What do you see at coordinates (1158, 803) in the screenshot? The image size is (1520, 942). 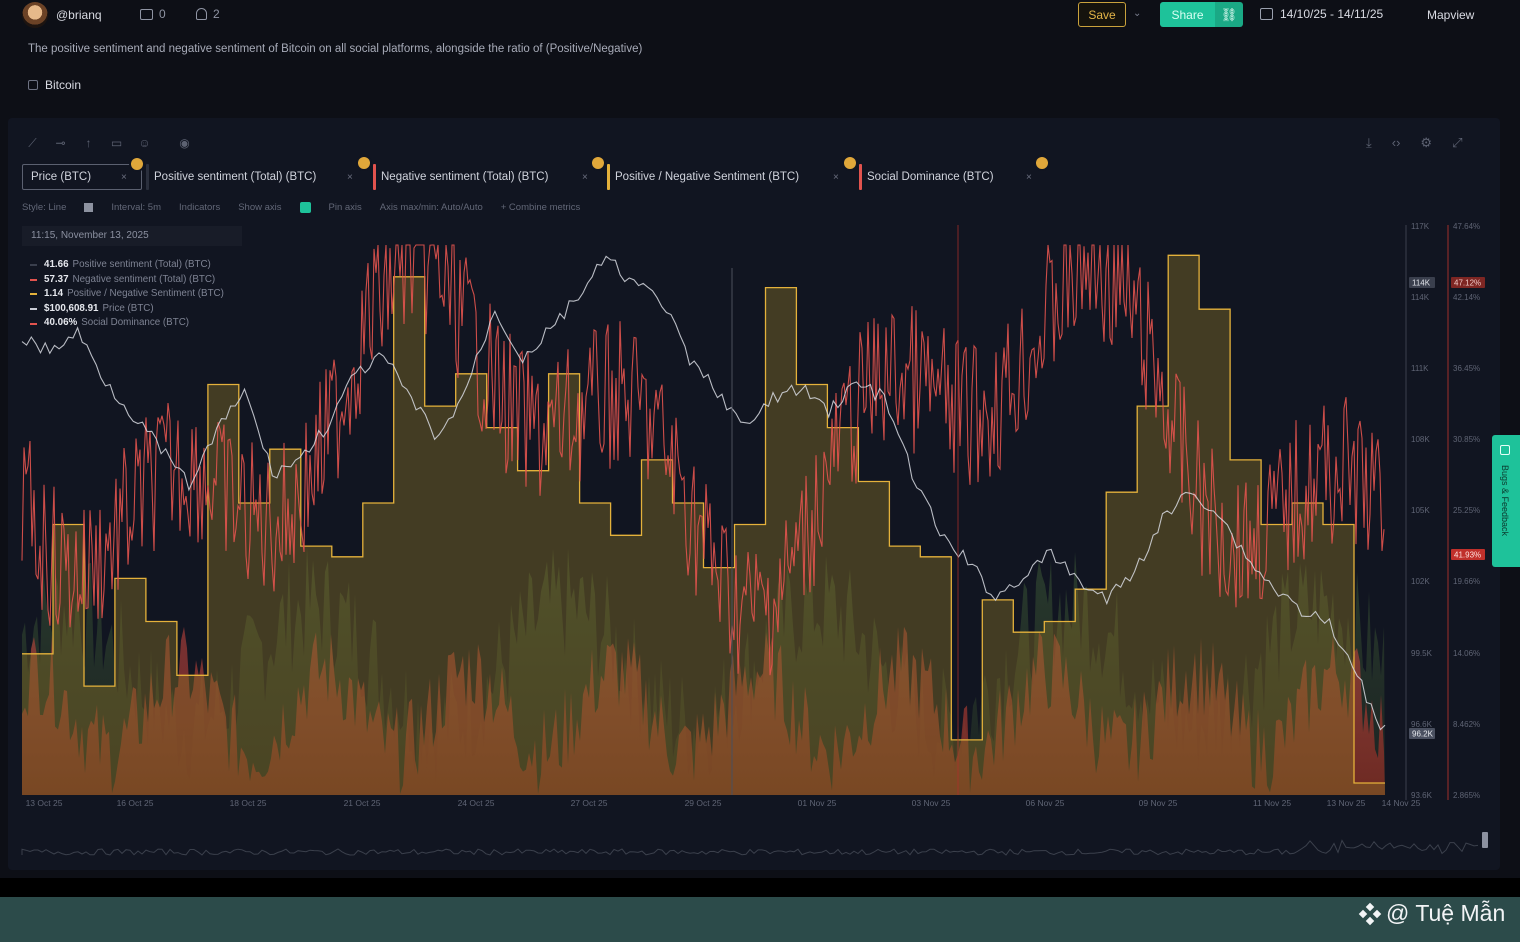 I see `x-tick-label: 09 Nov 25` at bounding box center [1158, 803].